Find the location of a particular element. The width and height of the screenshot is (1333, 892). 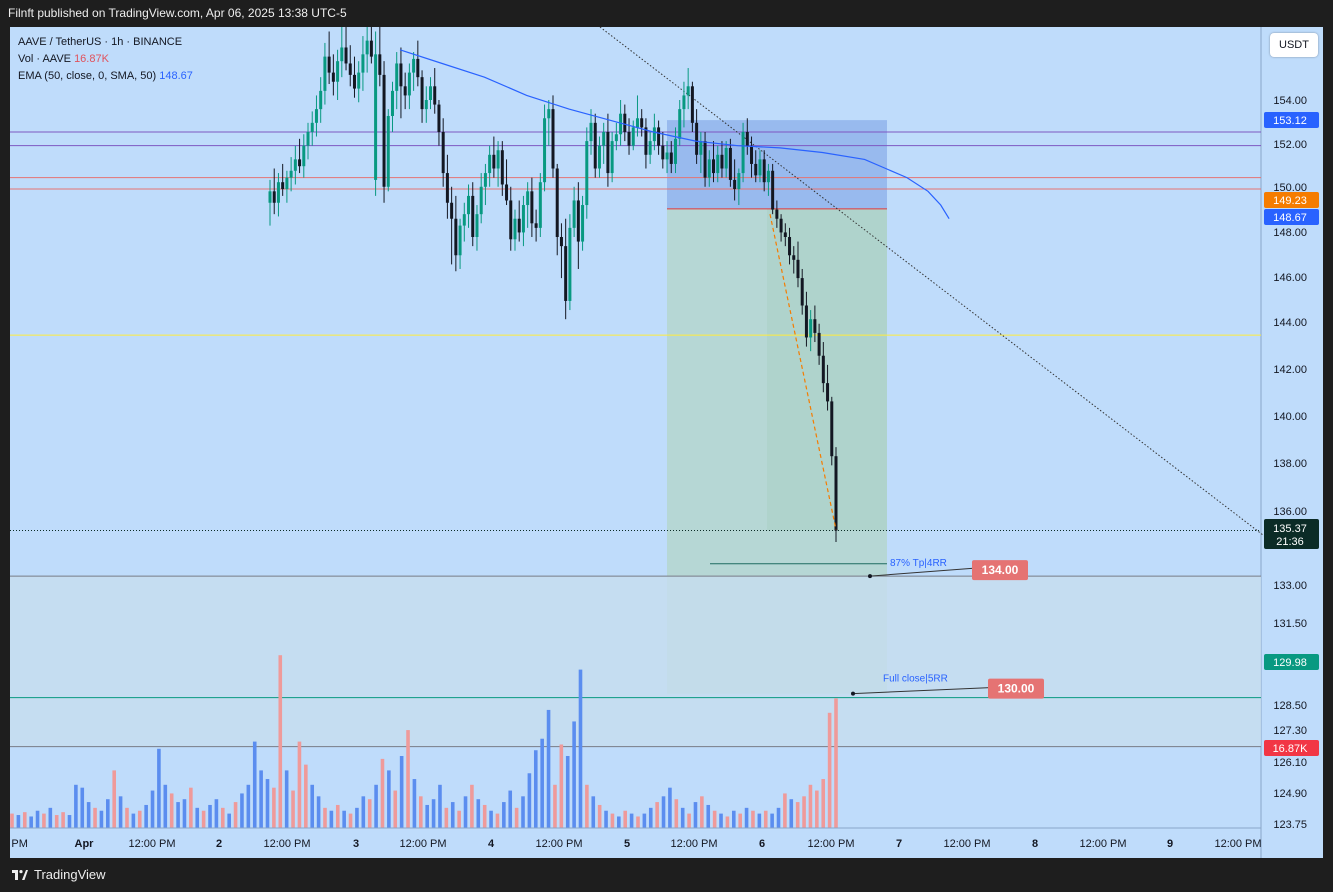

price-tick: 138.00 is located at coordinates (1290, 464).